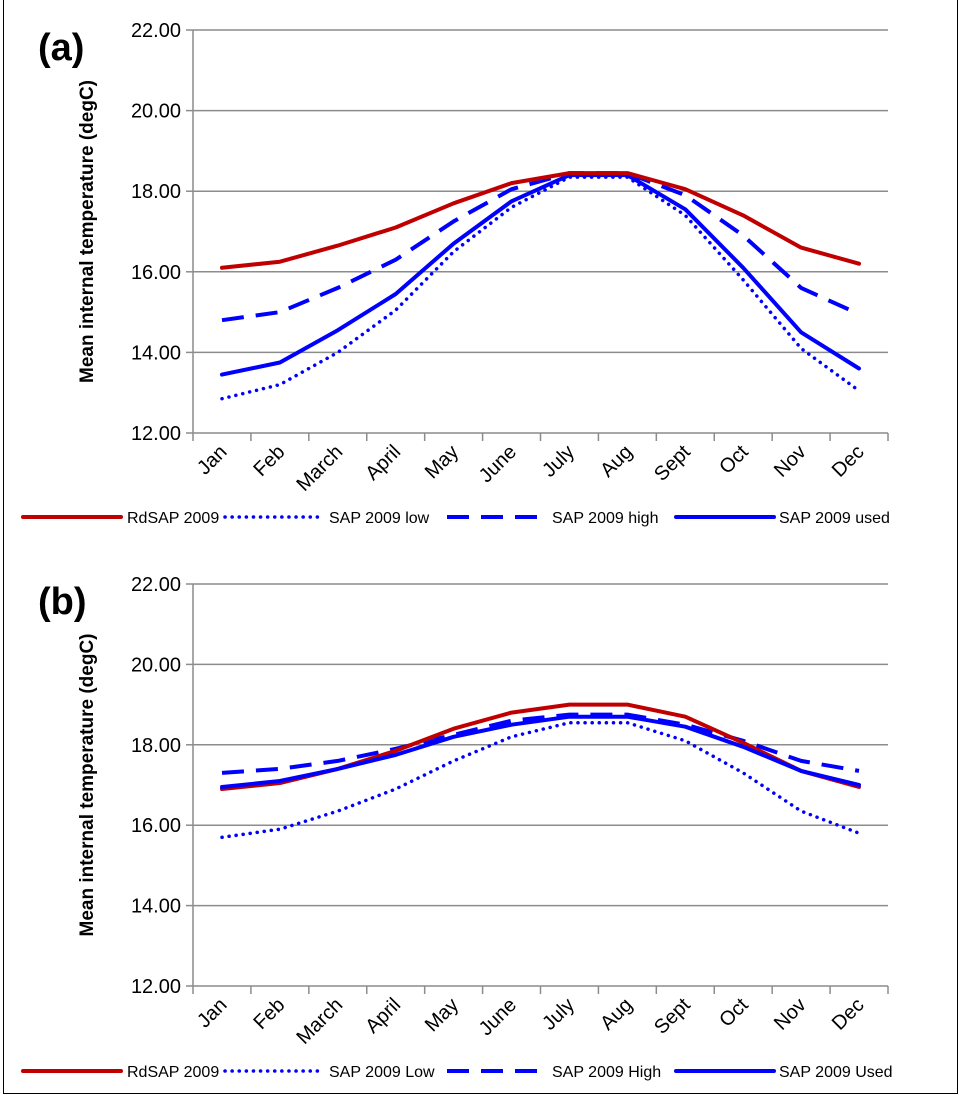 The image size is (959, 1095). I want to click on panel-label: (a), so click(61, 48).